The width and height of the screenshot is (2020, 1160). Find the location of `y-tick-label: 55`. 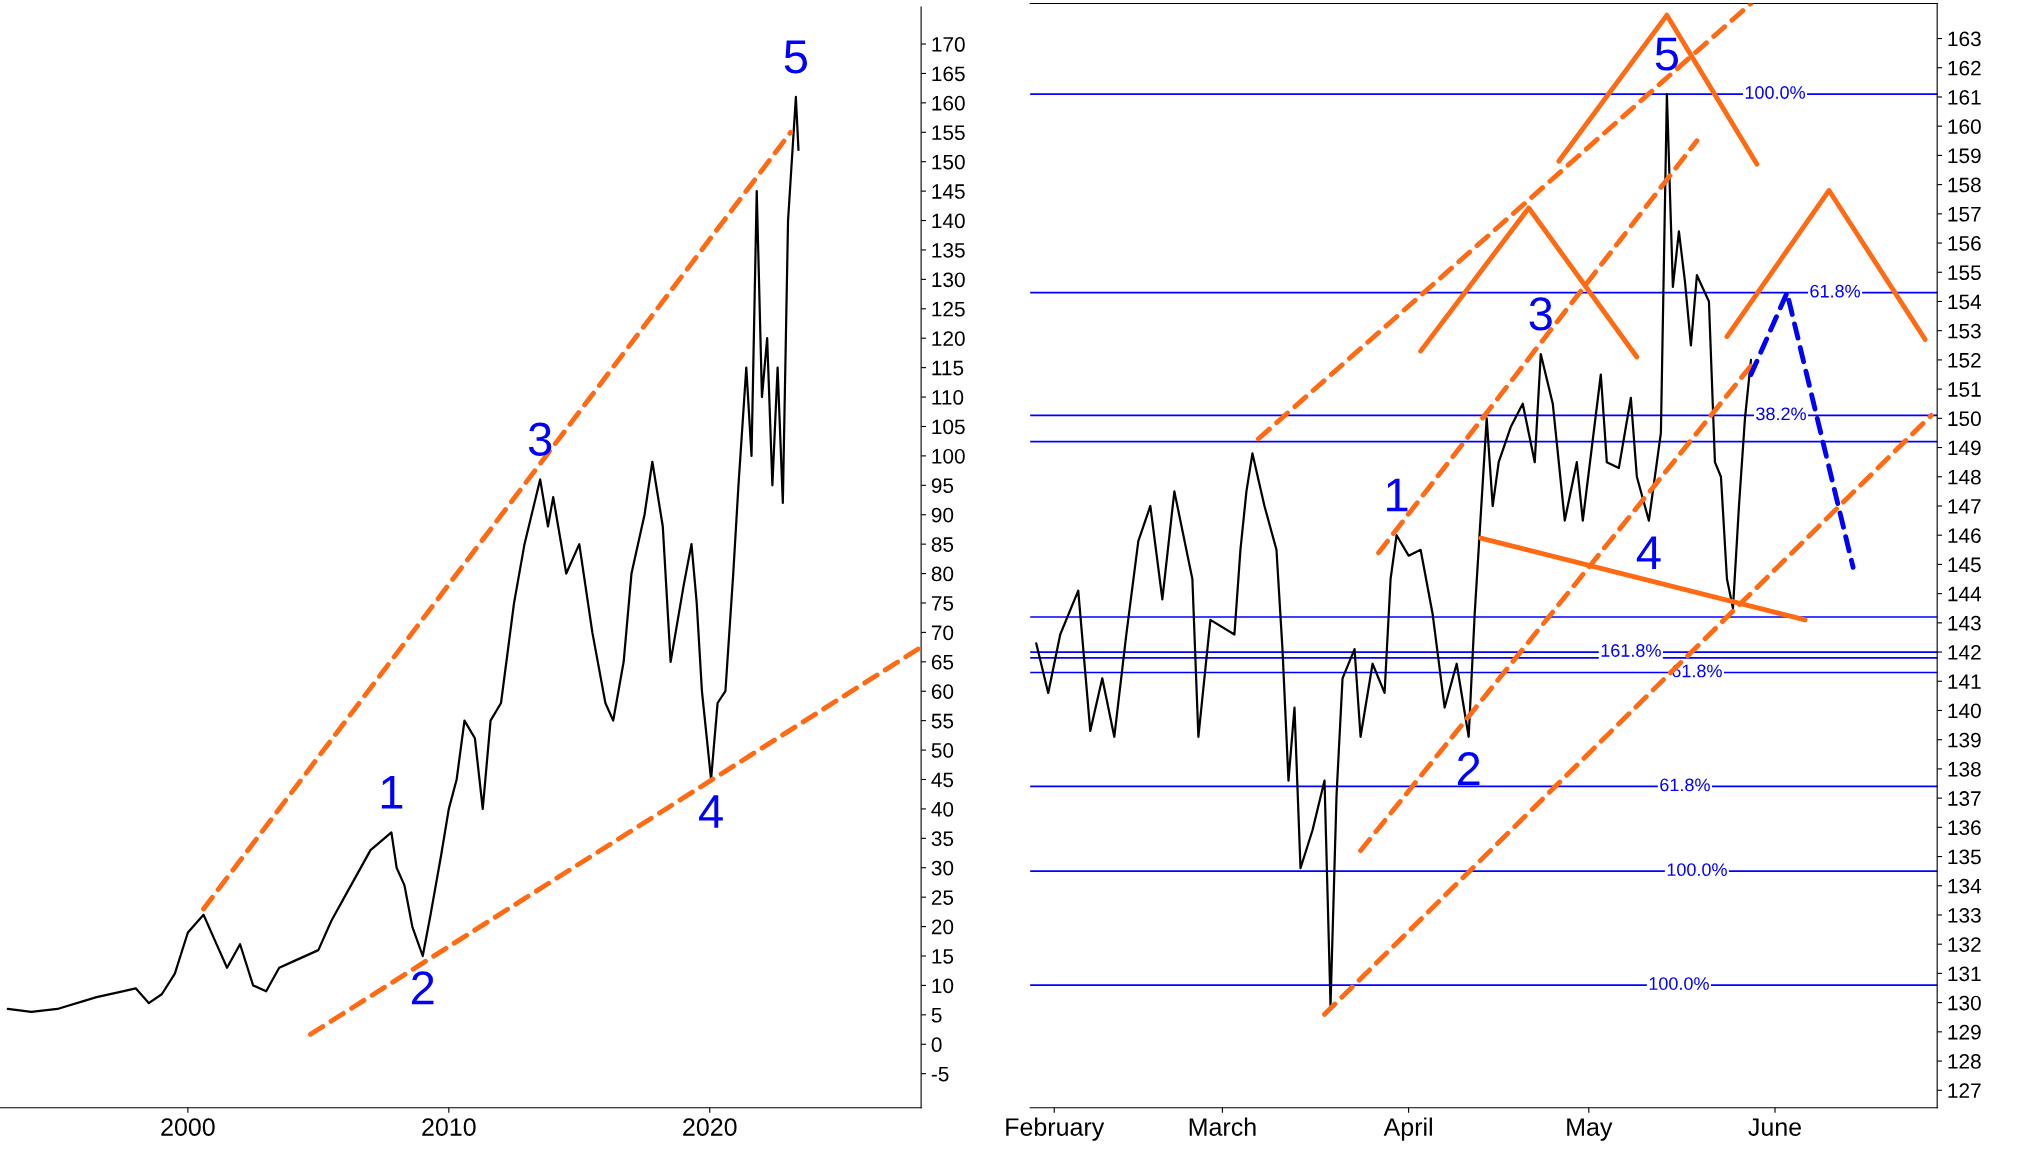

y-tick-label: 55 is located at coordinates (942, 721).